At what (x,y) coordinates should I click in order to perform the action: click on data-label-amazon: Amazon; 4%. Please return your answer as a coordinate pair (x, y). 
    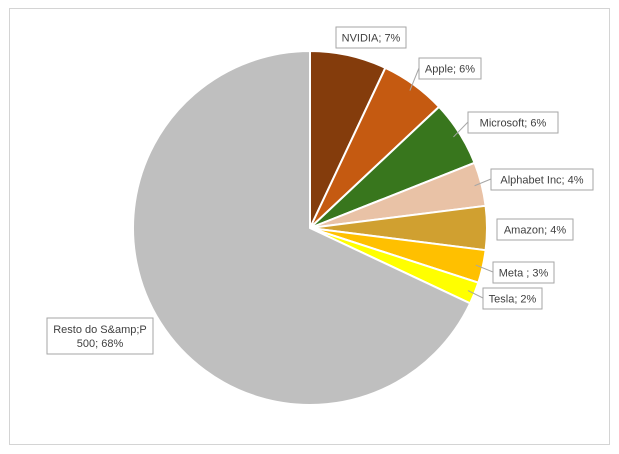
    Looking at the image, I should click on (535, 229).